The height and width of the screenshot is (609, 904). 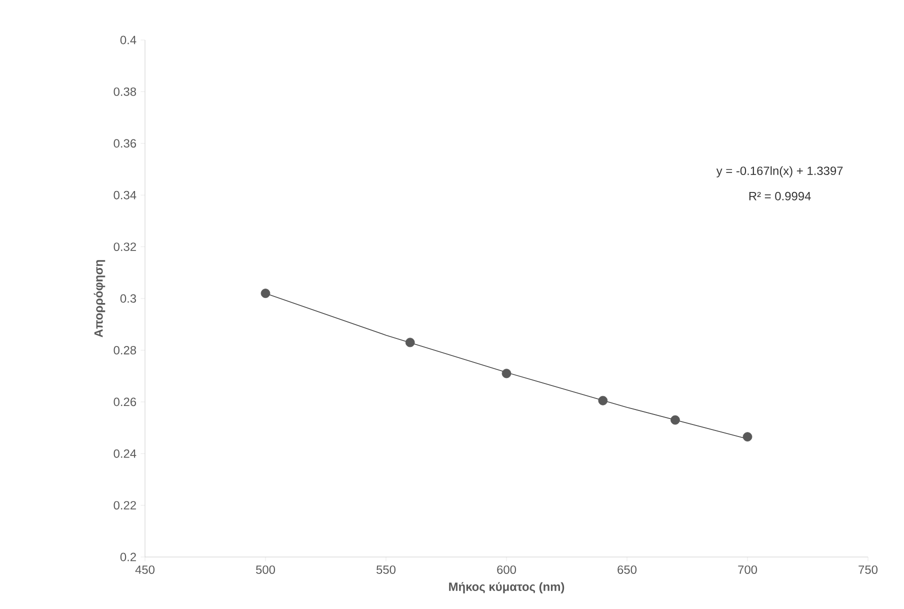 What do you see at coordinates (627, 569) in the screenshot?
I see `x-tick-label: 650` at bounding box center [627, 569].